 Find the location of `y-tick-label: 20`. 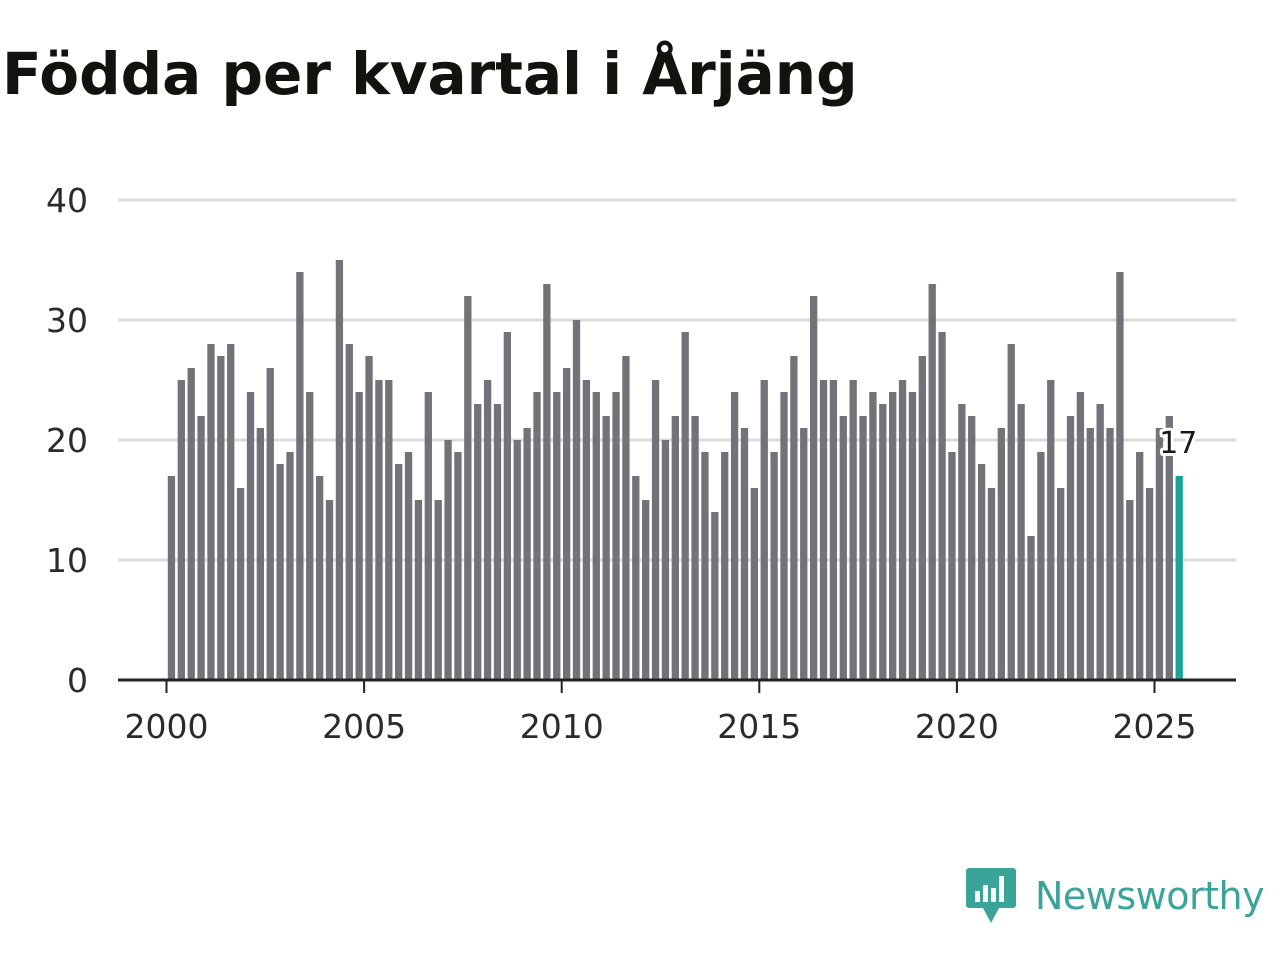

y-tick-label: 20 is located at coordinates (67, 440).